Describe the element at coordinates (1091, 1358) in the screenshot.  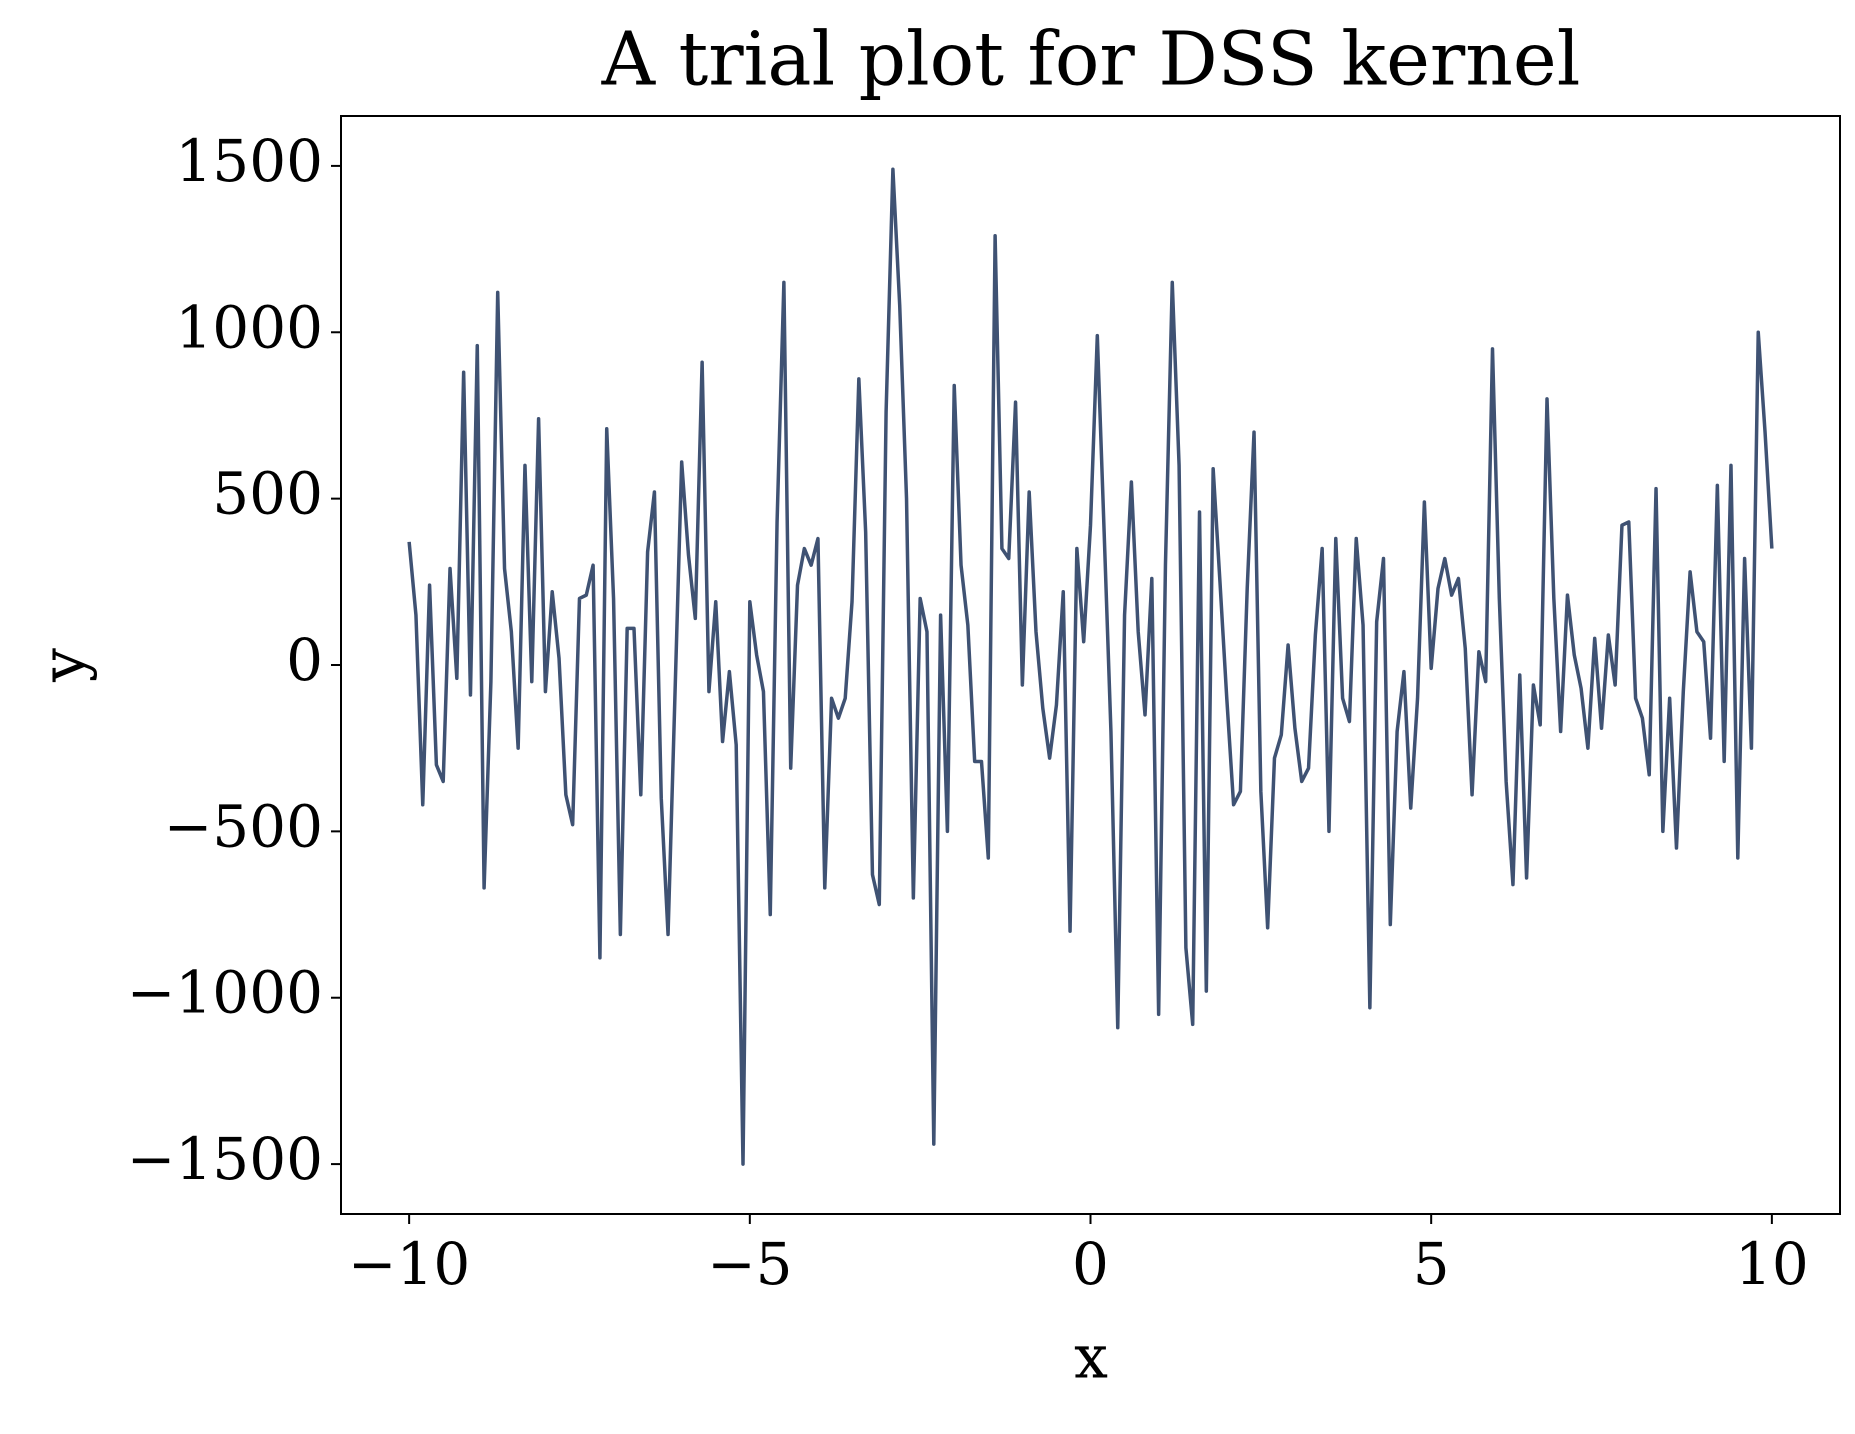
I see `x-axis-label: x` at that location.